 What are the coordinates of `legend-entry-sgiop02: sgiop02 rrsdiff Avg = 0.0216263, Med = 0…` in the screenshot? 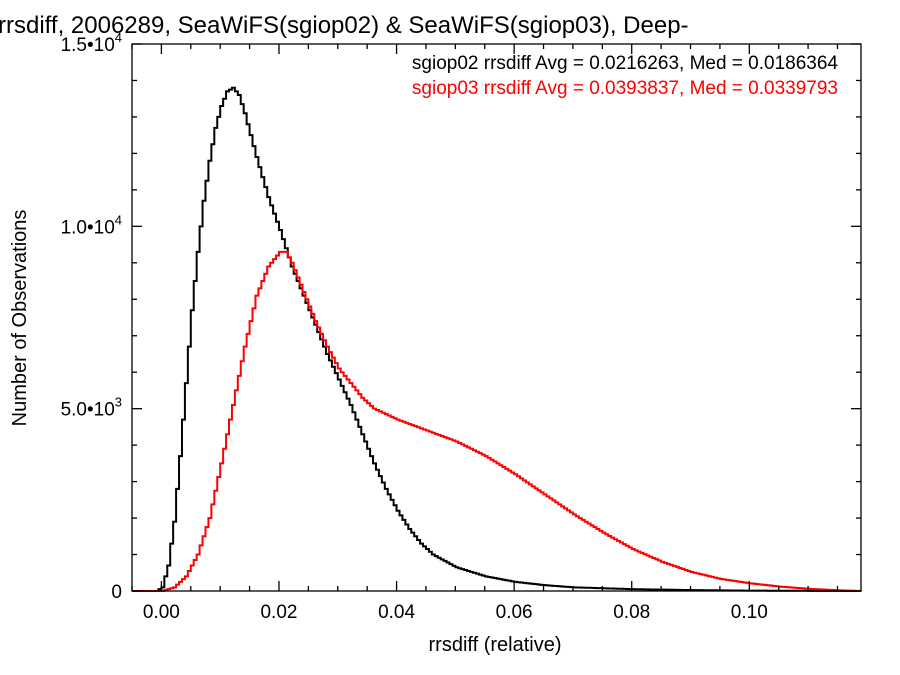 It's located at (625, 63).